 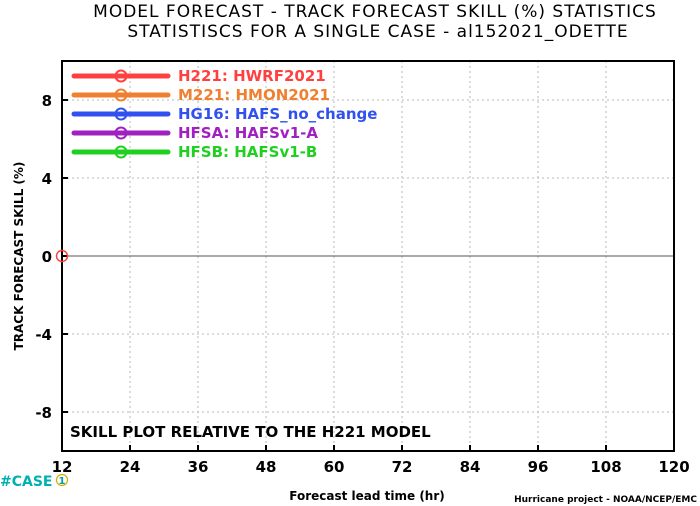 I want to click on x-tick-label: 48, so click(x=266, y=467).